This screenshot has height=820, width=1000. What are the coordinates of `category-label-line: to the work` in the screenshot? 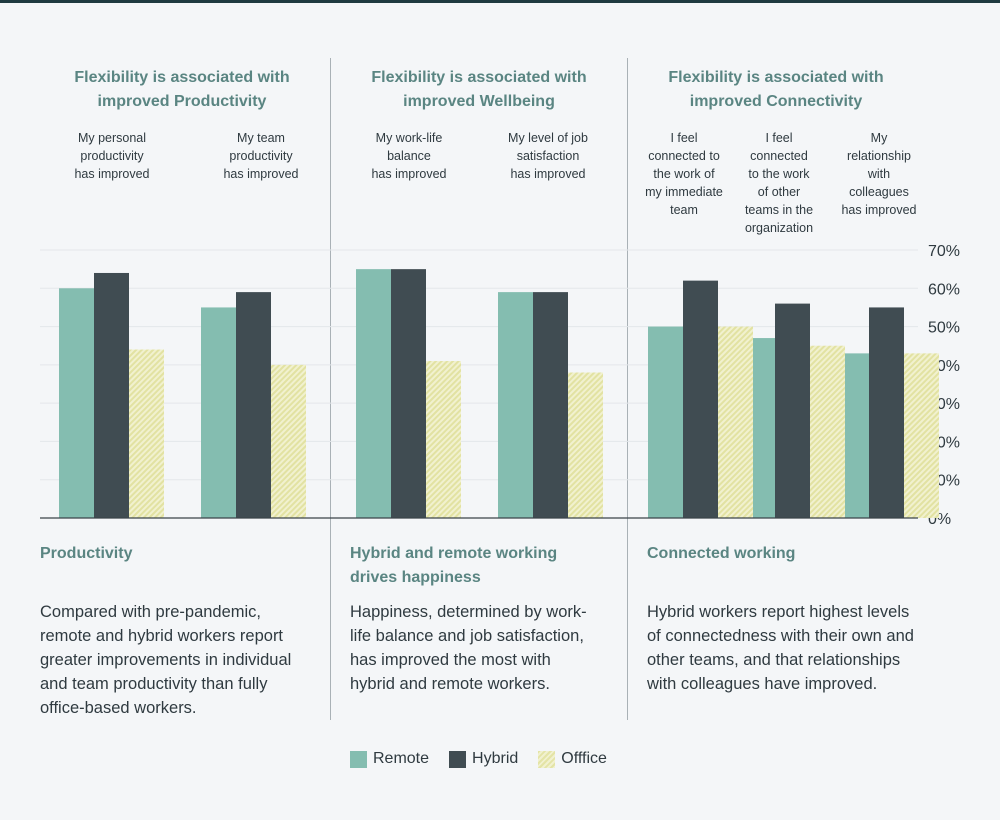 It's located at (779, 174).